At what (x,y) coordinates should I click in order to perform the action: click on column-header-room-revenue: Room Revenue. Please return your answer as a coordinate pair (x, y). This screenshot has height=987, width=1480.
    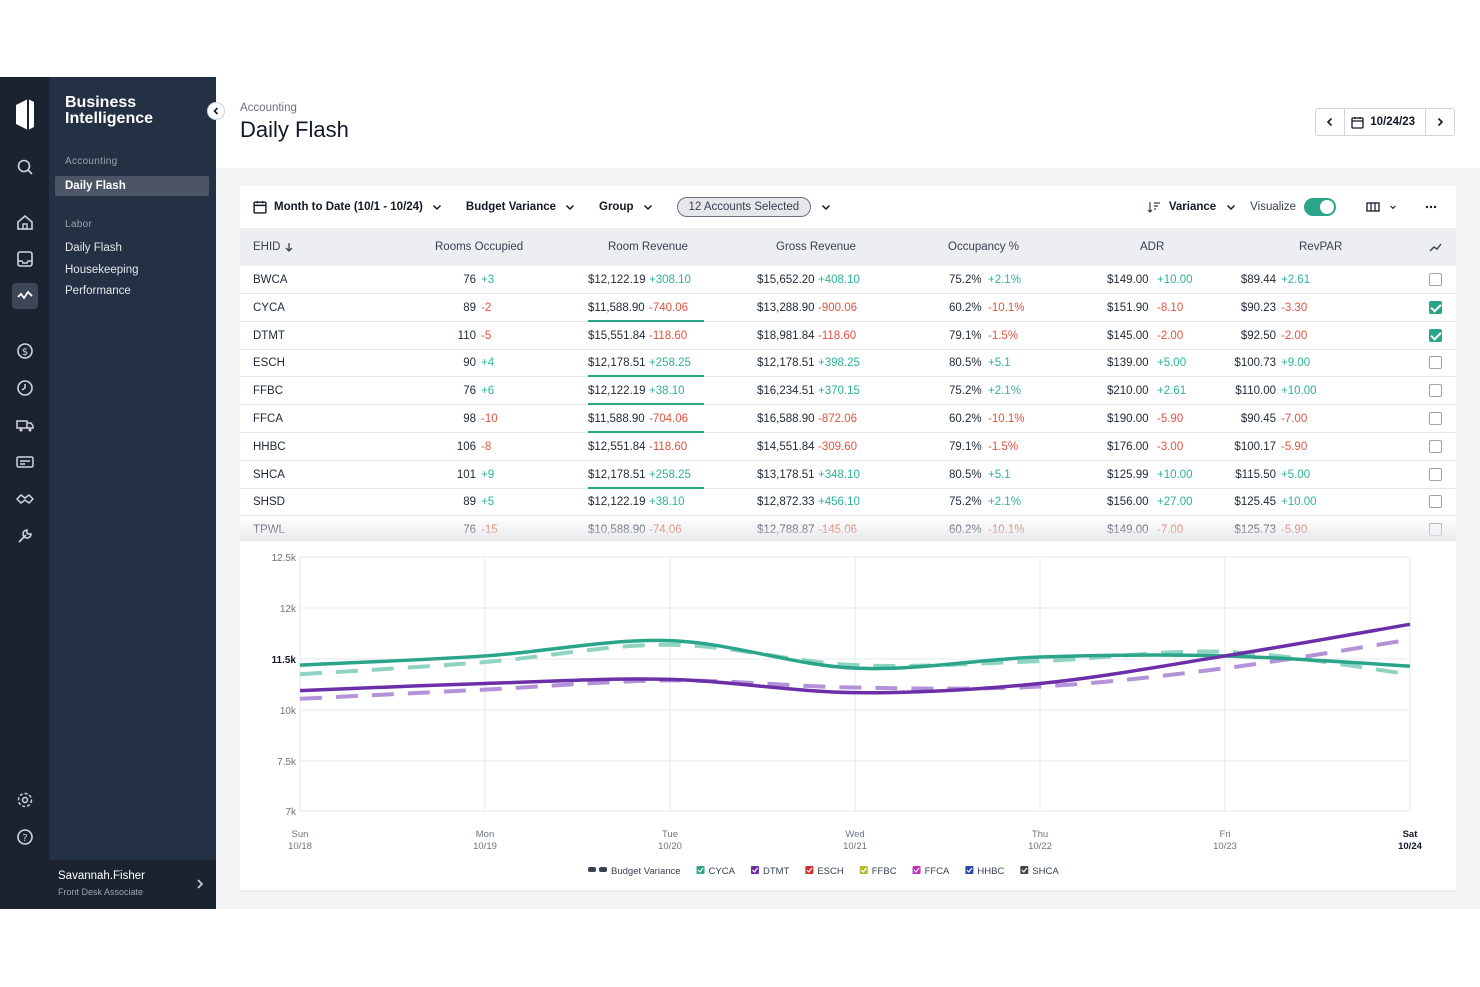
    Looking at the image, I should click on (648, 247).